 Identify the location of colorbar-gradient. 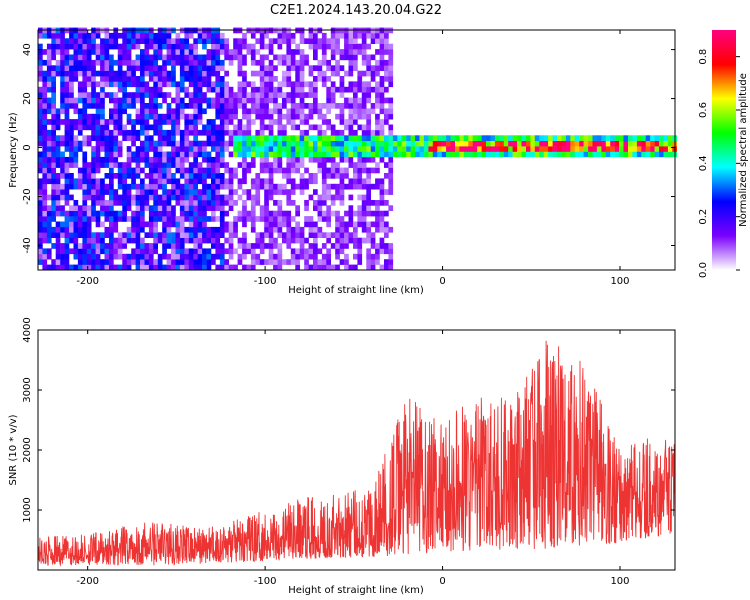
(724, 150).